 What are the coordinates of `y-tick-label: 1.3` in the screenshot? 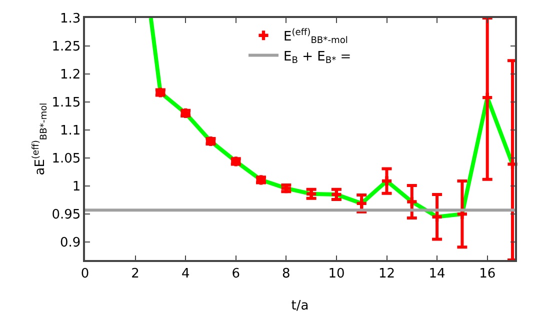 It's located at (70, 19).